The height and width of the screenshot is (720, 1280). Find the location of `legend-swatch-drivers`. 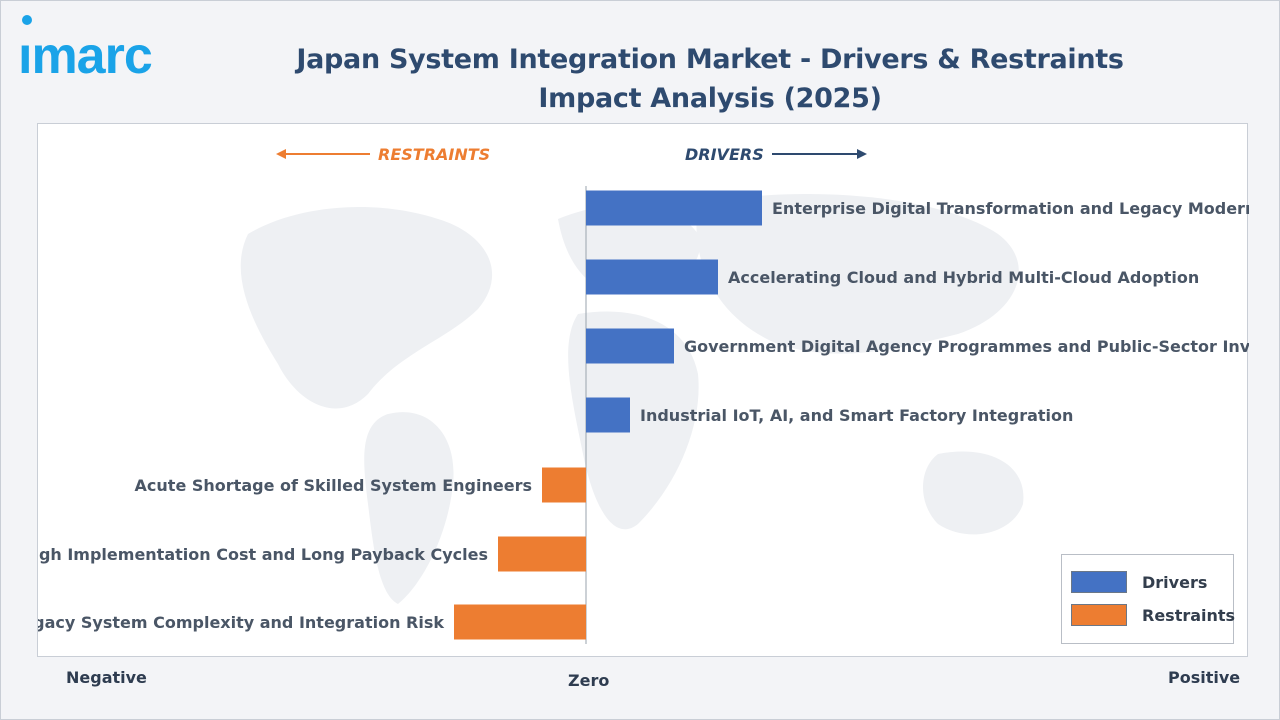

legend-swatch-drivers is located at coordinates (1099, 582).